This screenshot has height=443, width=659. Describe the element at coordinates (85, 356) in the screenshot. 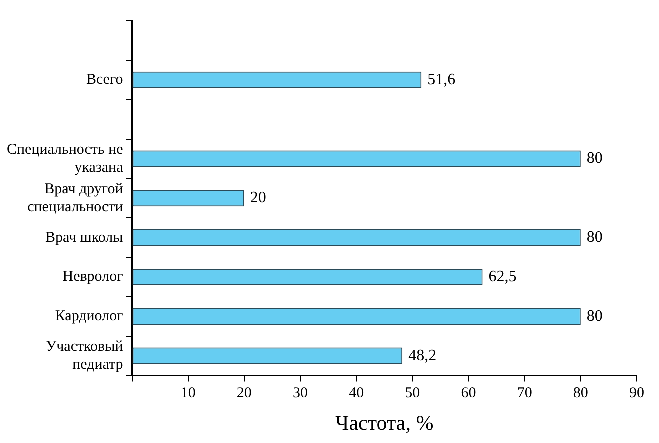

I see `y-tick-label: Участковый педиатр` at that location.